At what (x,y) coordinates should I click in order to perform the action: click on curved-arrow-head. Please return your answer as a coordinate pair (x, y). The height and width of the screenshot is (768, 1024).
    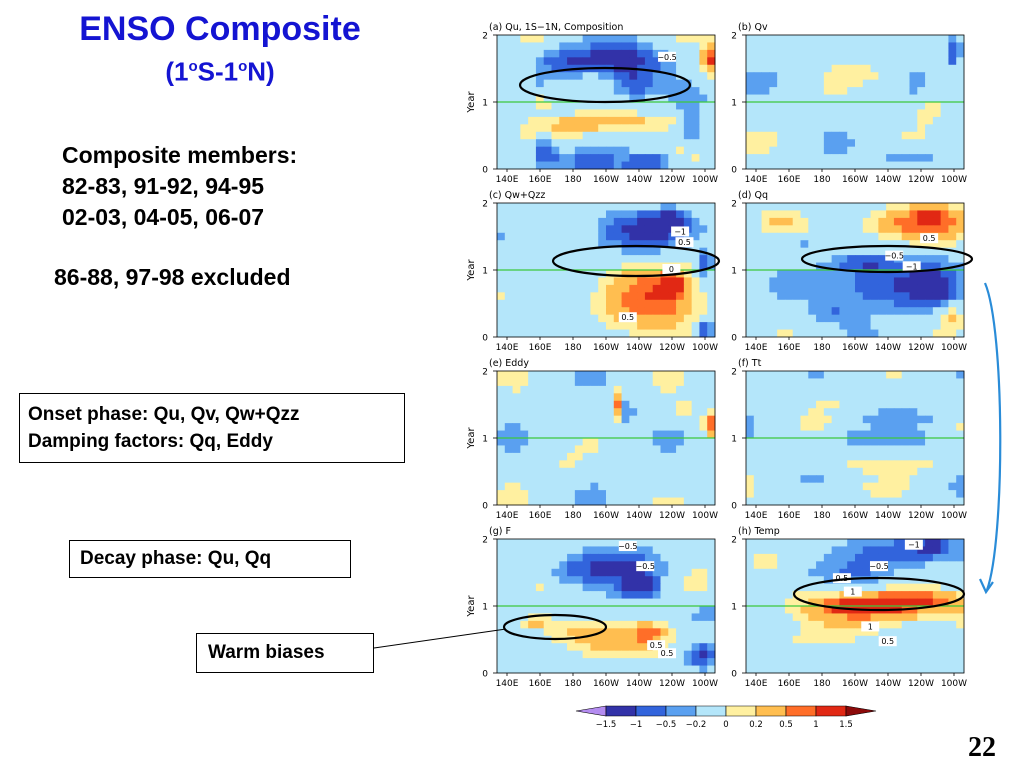
    Looking at the image, I should click on (986, 586).